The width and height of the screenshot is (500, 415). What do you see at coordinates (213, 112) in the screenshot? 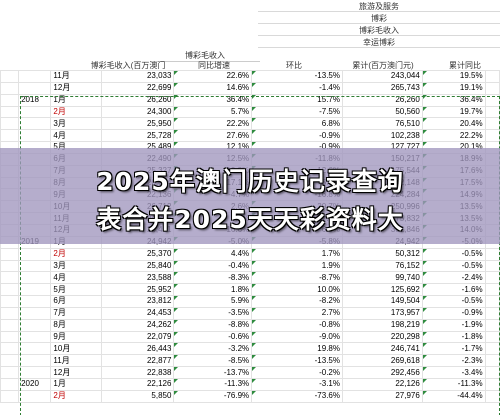
I see `yoy-cell: 5.7%` at bounding box center [213, 112].